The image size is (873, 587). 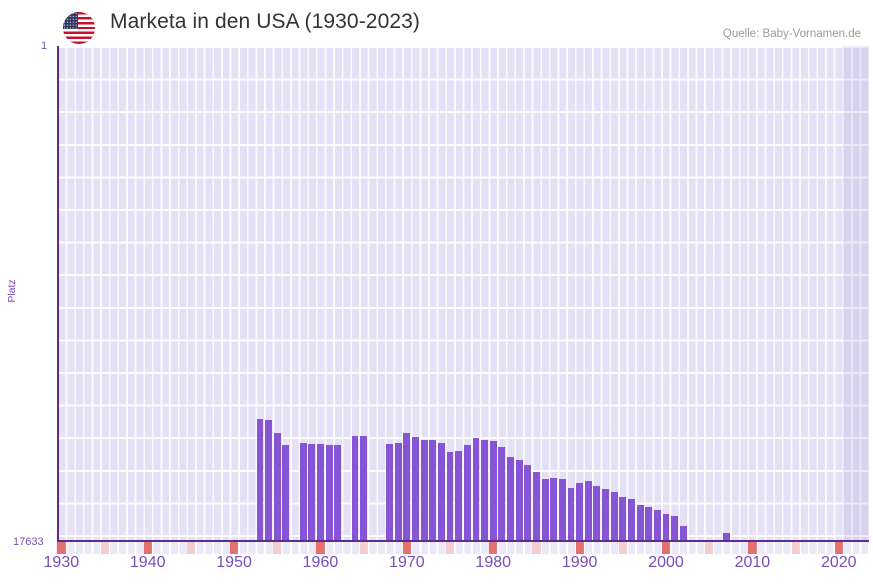 I want to click on recent-years-shade, so click(x=856, y=294).